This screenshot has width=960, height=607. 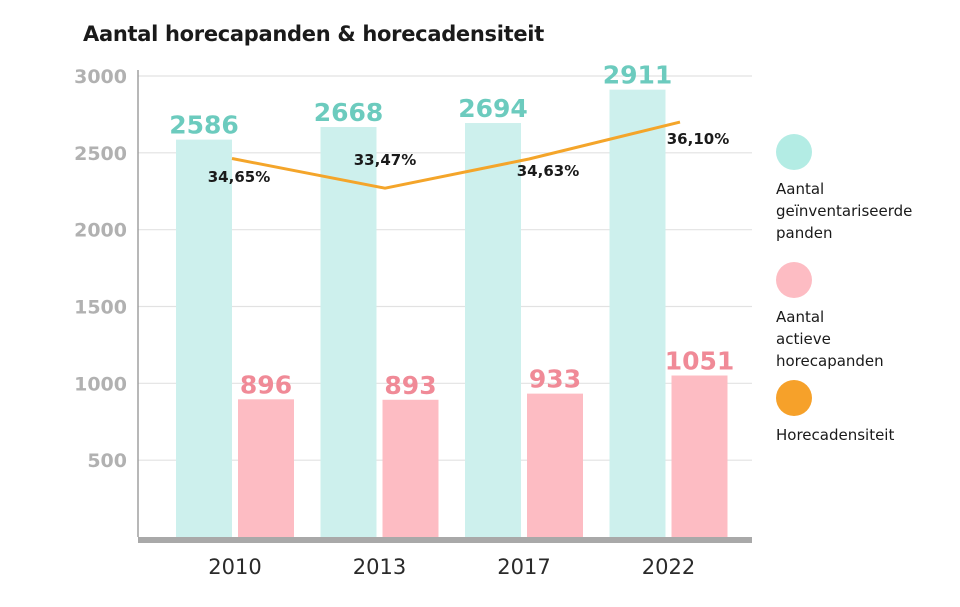 What do you see at coordinates (107, 461) in the screenshot?
I see `y-tick-label: 500` at bounding box center [107, 461].